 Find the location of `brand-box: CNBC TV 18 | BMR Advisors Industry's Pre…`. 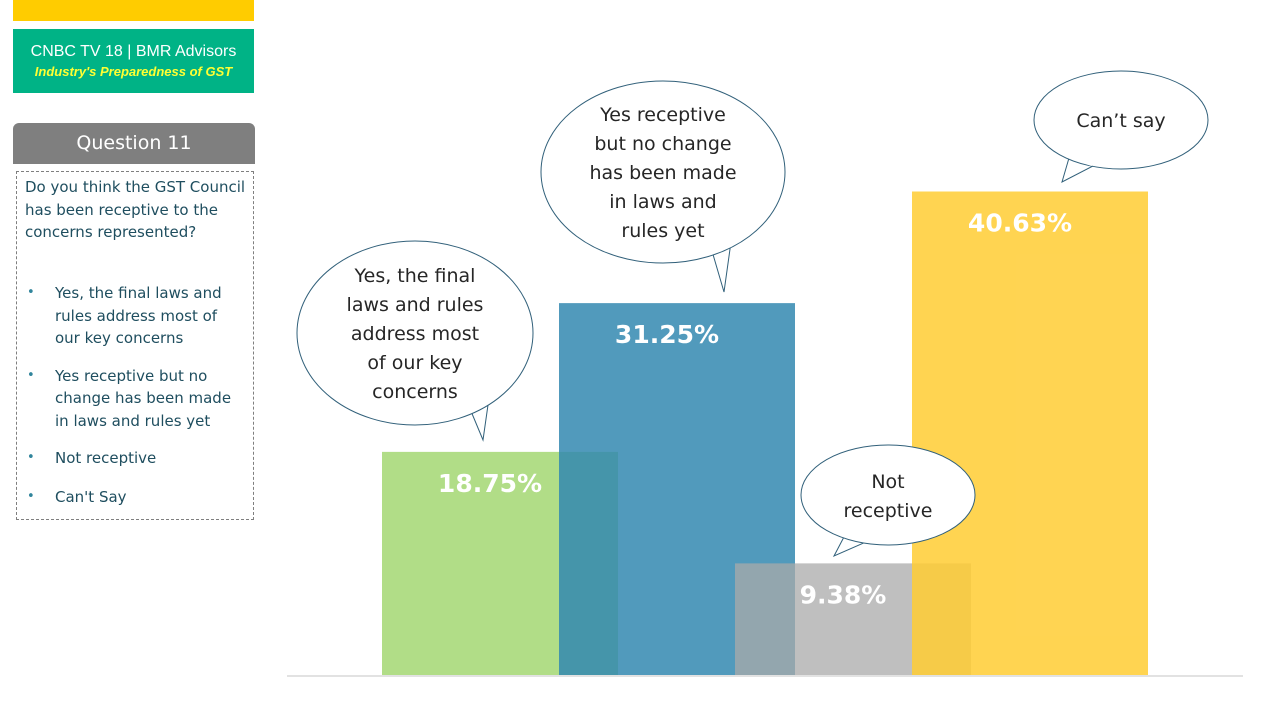

brand-box: CNBC TV 18 | BMR Advisors Industry's Pre… is located at coordinates (133, 61).